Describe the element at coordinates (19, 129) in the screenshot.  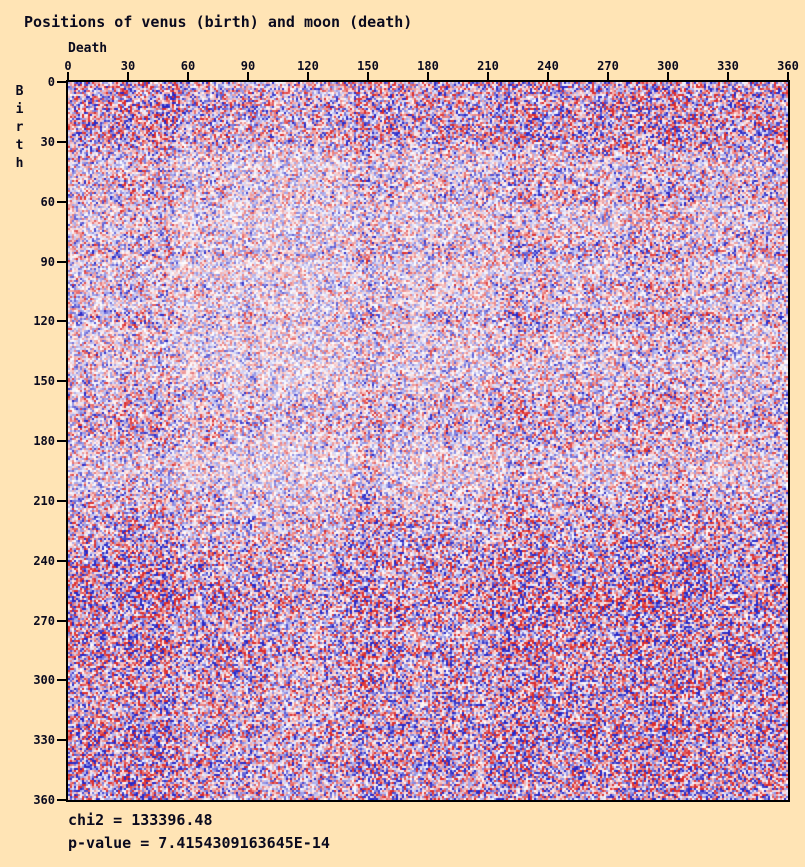
I see `y-axis-title: Birth` at that location.